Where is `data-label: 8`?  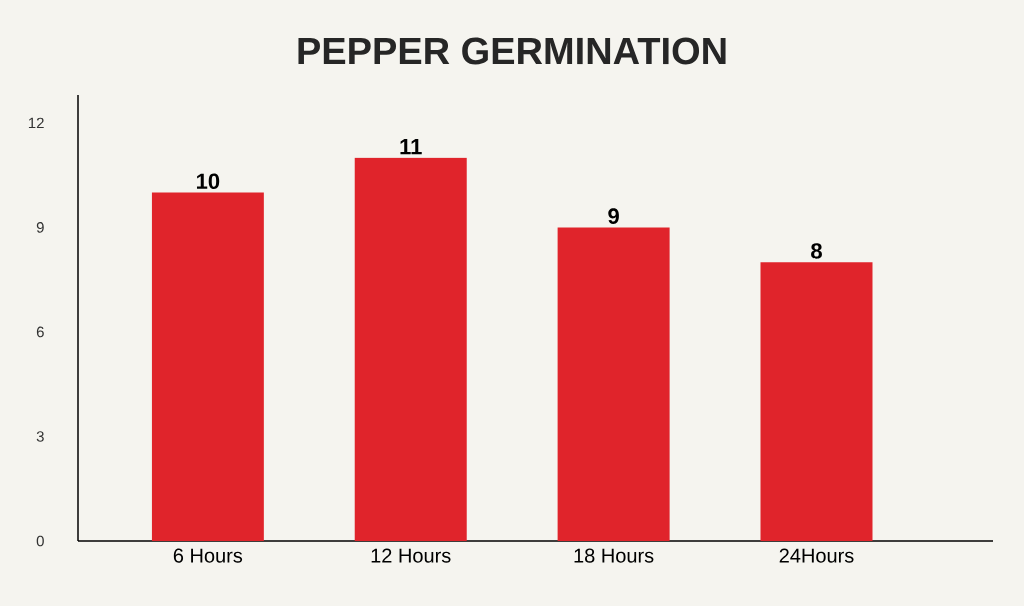 data-label: 8 is located at coordinates (816, 251).